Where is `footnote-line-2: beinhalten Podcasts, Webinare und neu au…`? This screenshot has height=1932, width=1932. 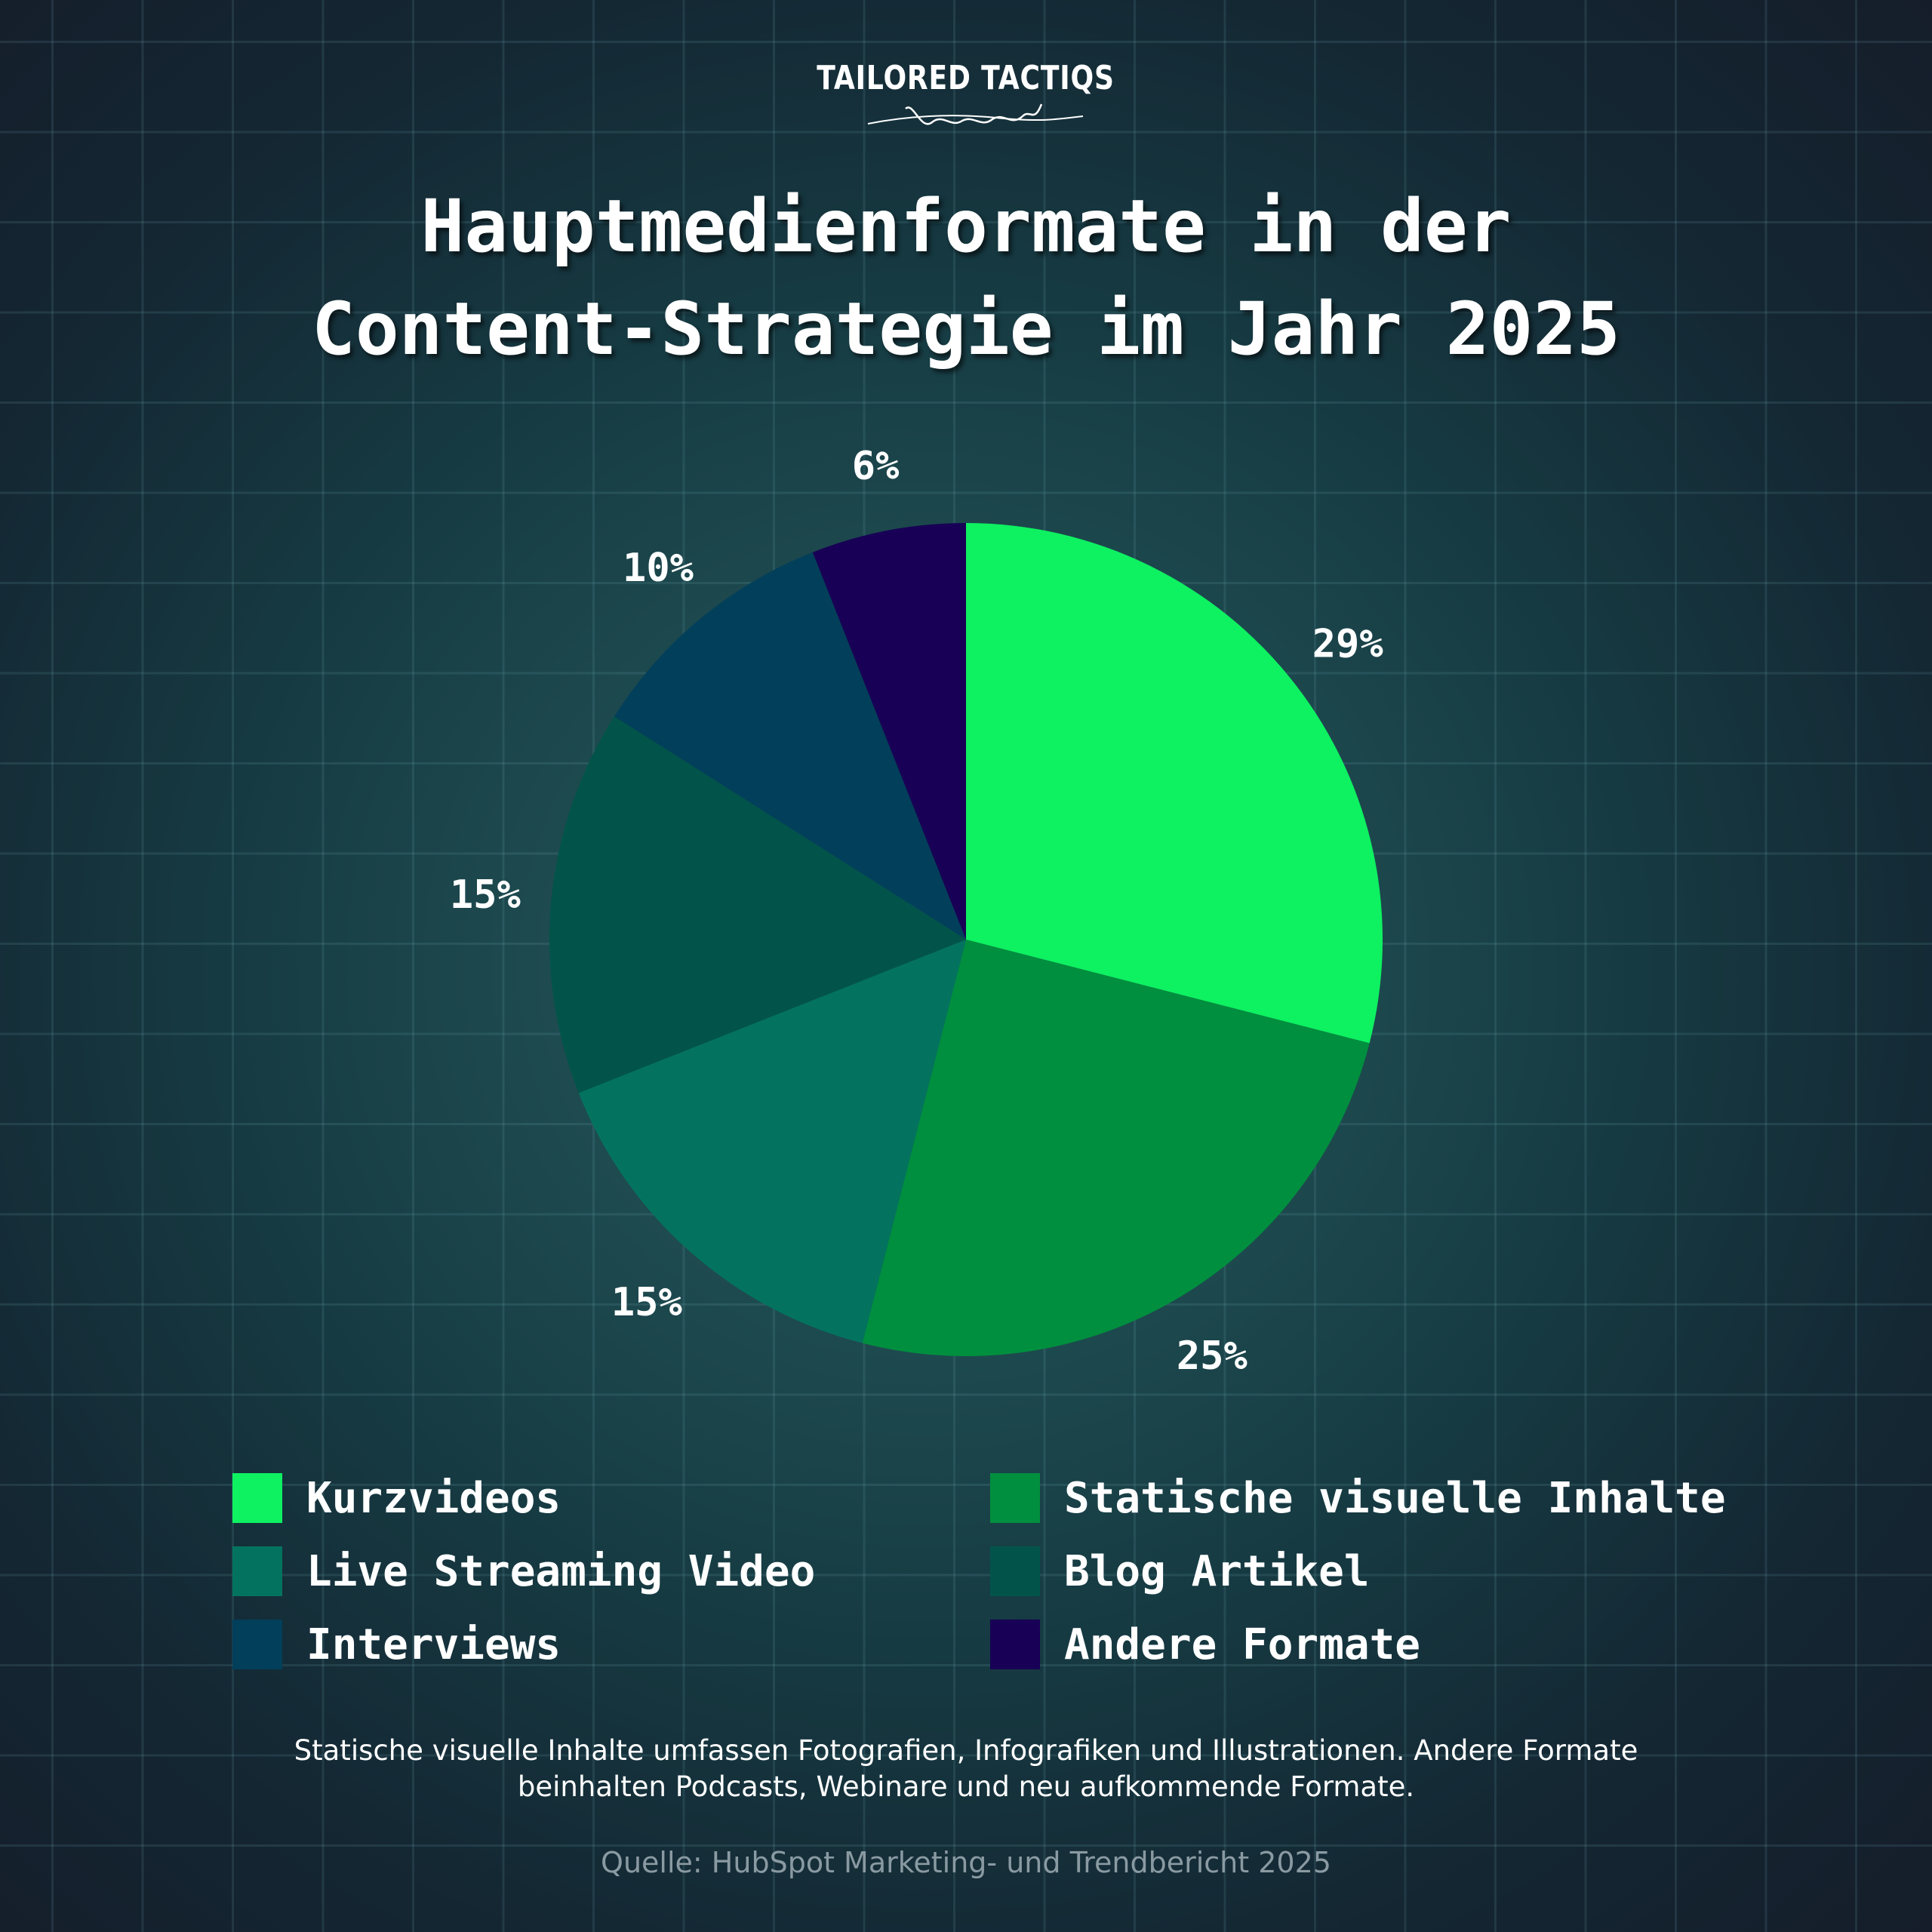
footnote-line-2: beinhalten Podcasts, Webinare und neu au… is located at coordinates (966, 1786).